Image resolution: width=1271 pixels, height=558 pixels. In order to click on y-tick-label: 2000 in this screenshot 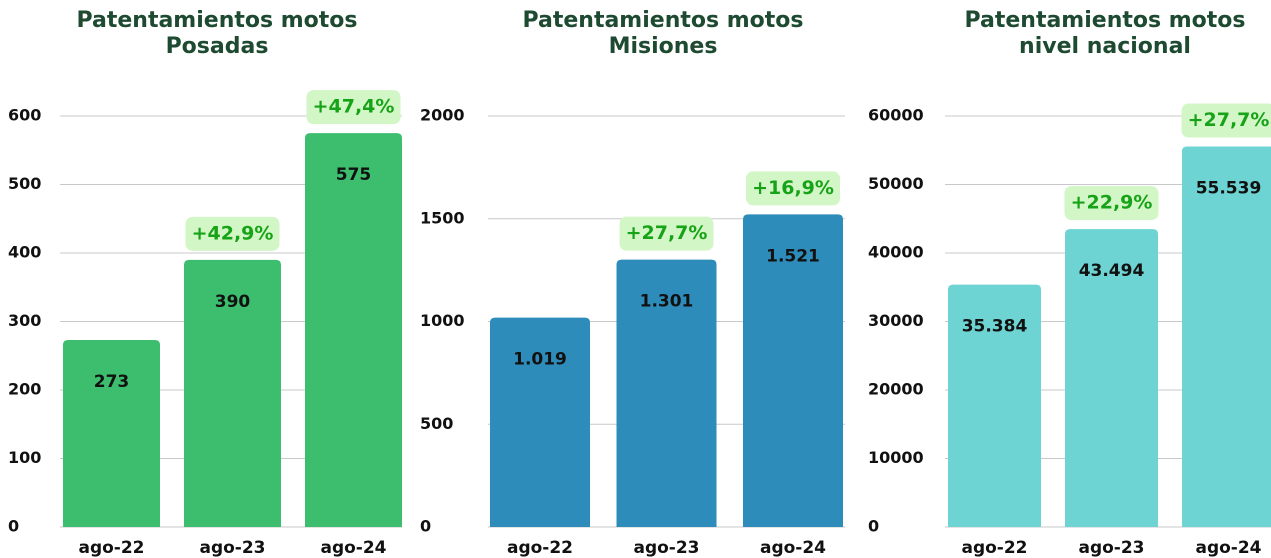, I will do `click(442, 115)`.